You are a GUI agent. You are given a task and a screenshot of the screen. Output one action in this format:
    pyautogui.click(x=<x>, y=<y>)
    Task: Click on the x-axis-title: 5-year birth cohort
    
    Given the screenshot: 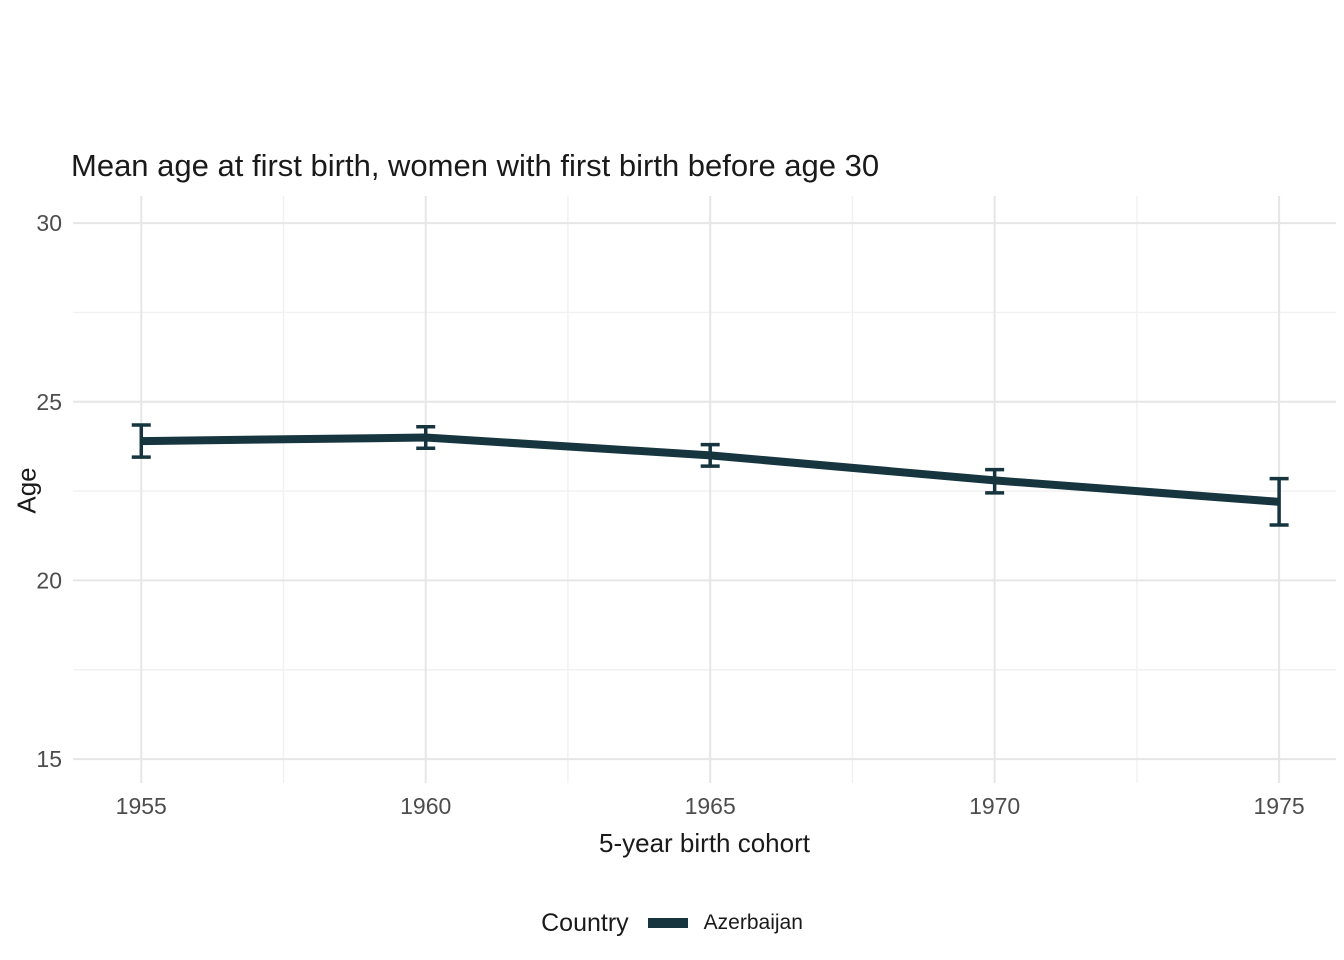 What is the action you would take?
    pyautogui.click(x=704, y=843)
    